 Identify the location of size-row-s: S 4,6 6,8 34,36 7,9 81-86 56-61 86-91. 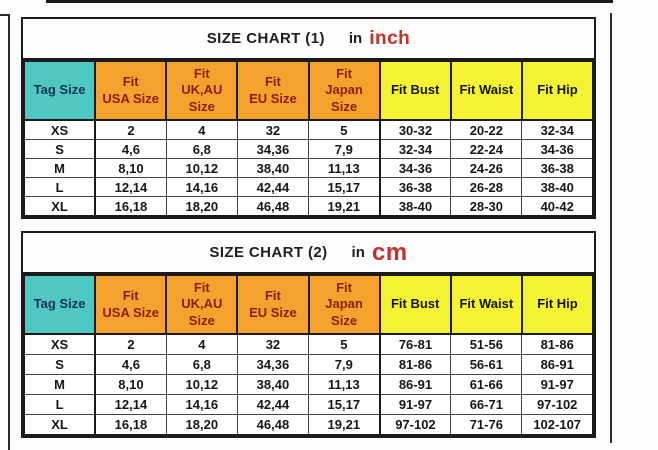
(308, 364).